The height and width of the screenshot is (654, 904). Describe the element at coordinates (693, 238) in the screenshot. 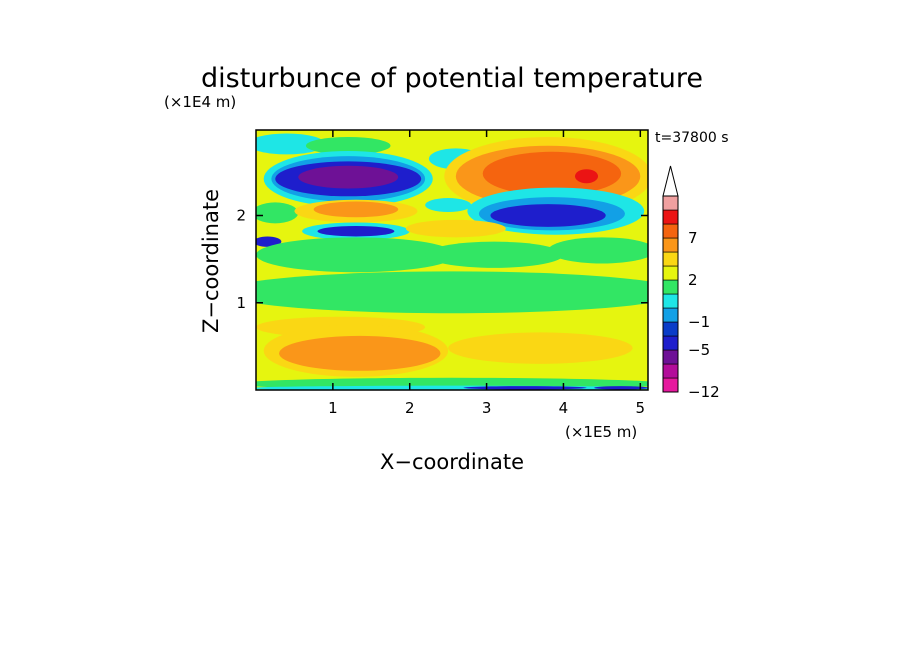

I see `colorbar-tick-label: 7` at that location.